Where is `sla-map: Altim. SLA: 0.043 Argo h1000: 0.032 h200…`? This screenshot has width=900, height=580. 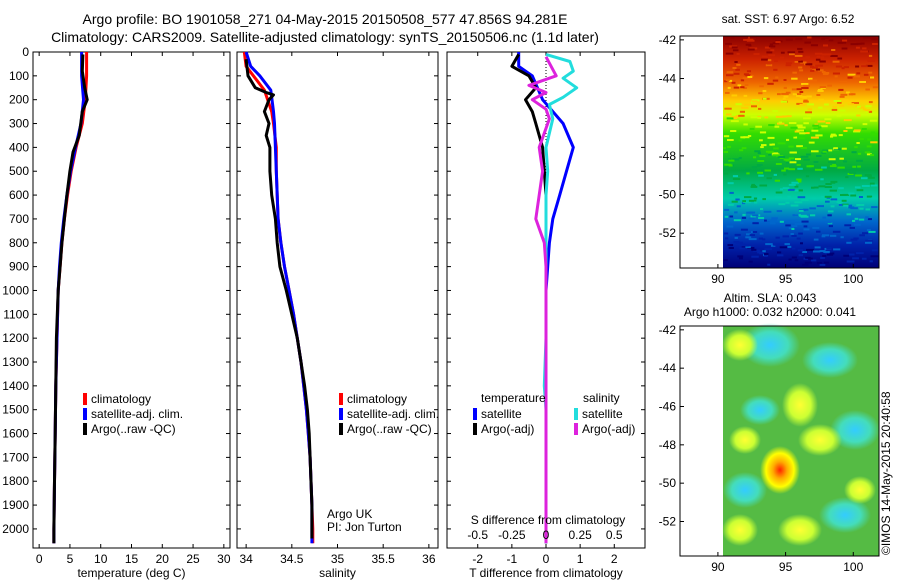 sla-map: Altim. SLA: 0.043 Argo h1000: 0.032 h200… is located at coordinates (769, 432).